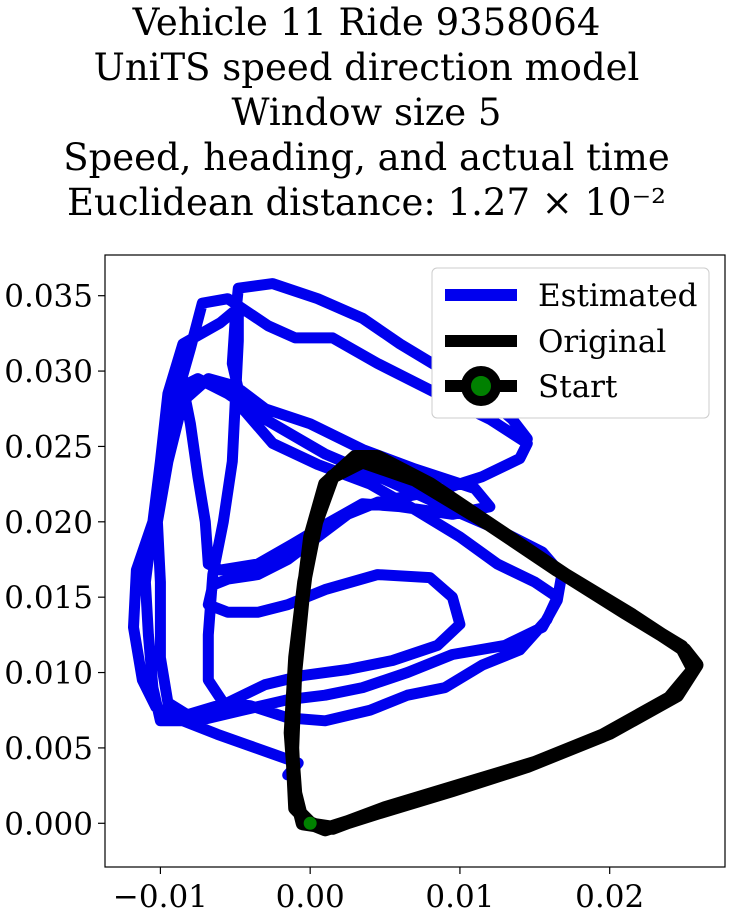 The image size is (733, 916). What do you see at coordinates (366, 157) in the screenshot?
I see `title-line-4: Speed, heading, and actual time` at bounding box center [366, 157].